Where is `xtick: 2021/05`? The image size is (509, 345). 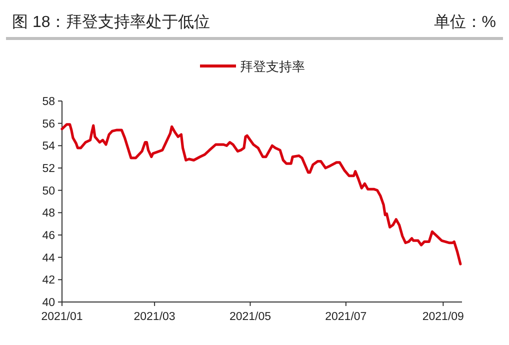 xtick: 2021/05 is located at coordinates (250, 317).